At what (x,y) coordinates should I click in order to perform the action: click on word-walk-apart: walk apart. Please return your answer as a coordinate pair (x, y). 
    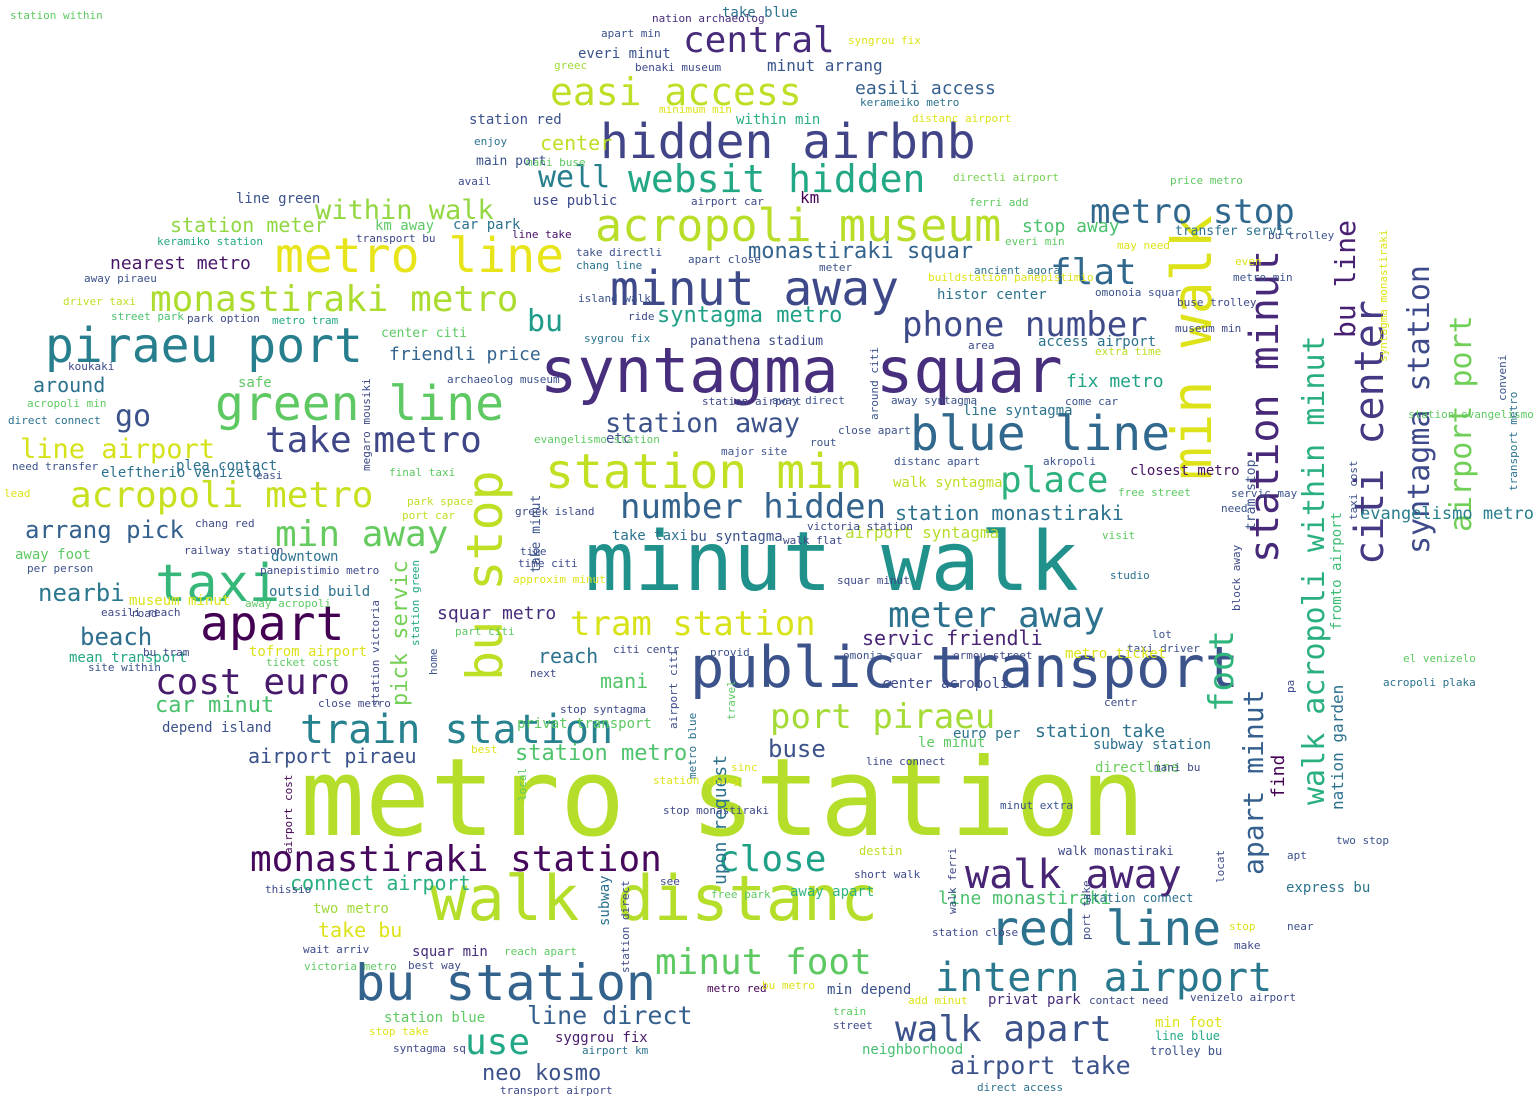
    Looking at the image, I should click on (1003, 1029).